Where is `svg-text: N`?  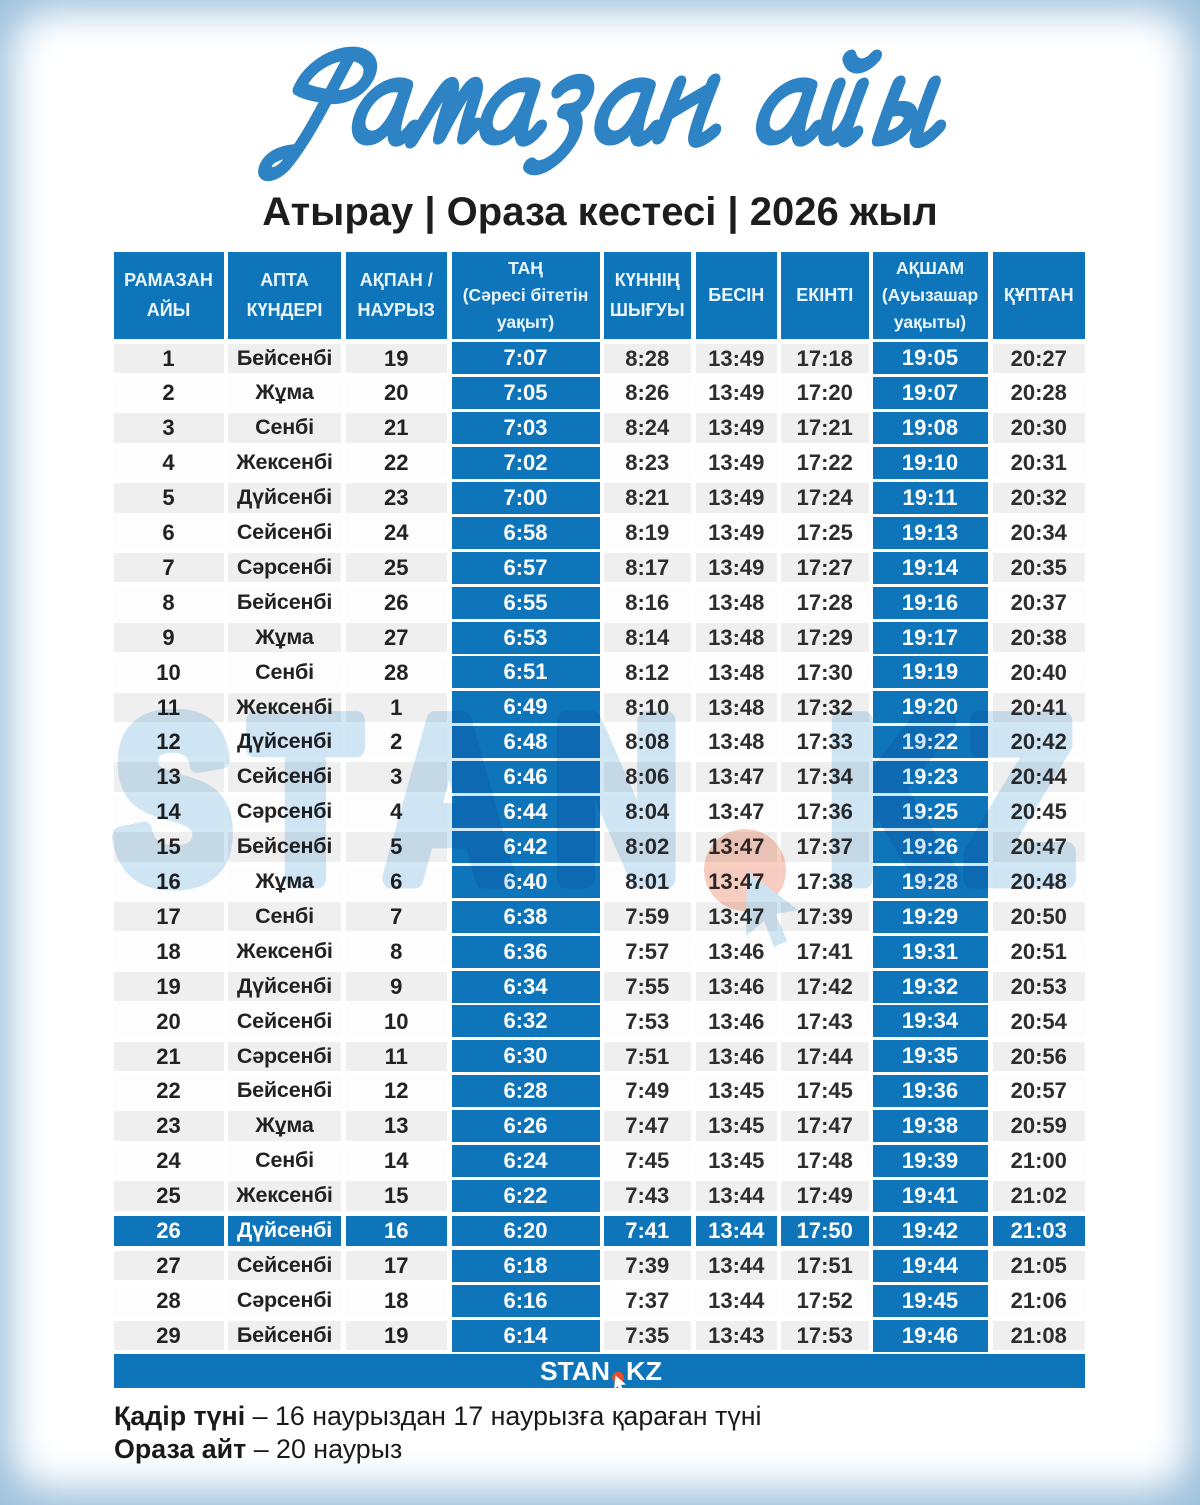
svg-text: N is located at coordinates (616, 800).